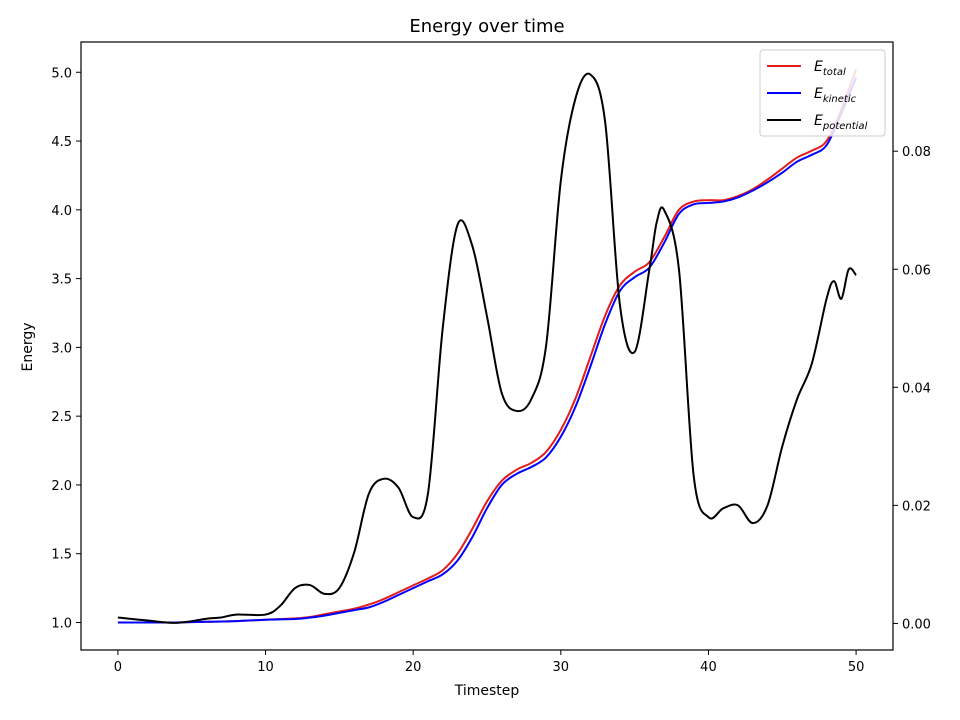 The height and width of the screenshot is (720, 960). What do you see at coordinates (61, 348) in the screenshot?
I see `y-tick-label: 3.0` at bounding box center [61, 348].